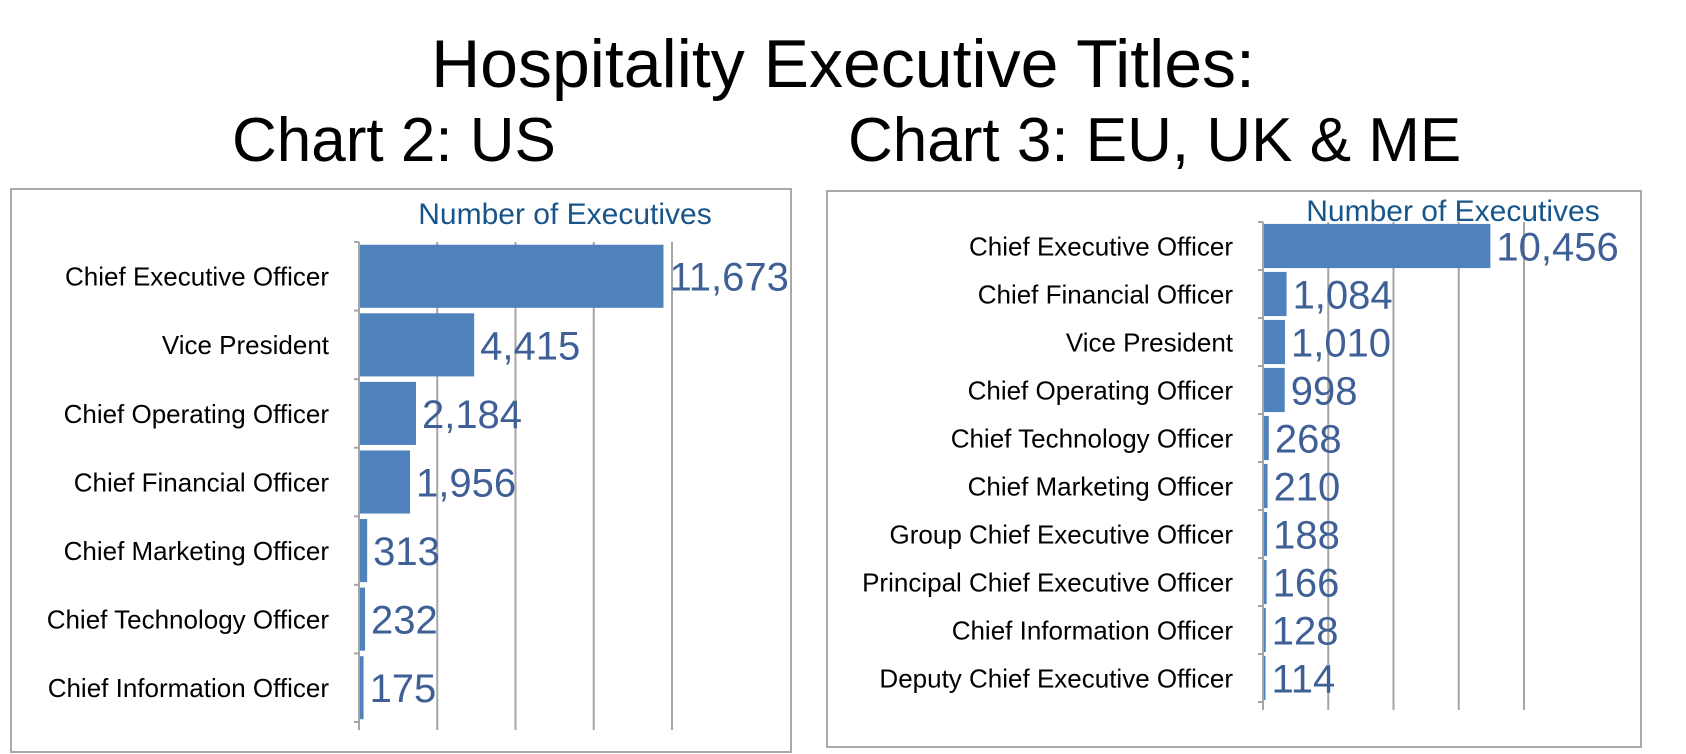  I want to click on value-label: 166, so click(1306, 583).